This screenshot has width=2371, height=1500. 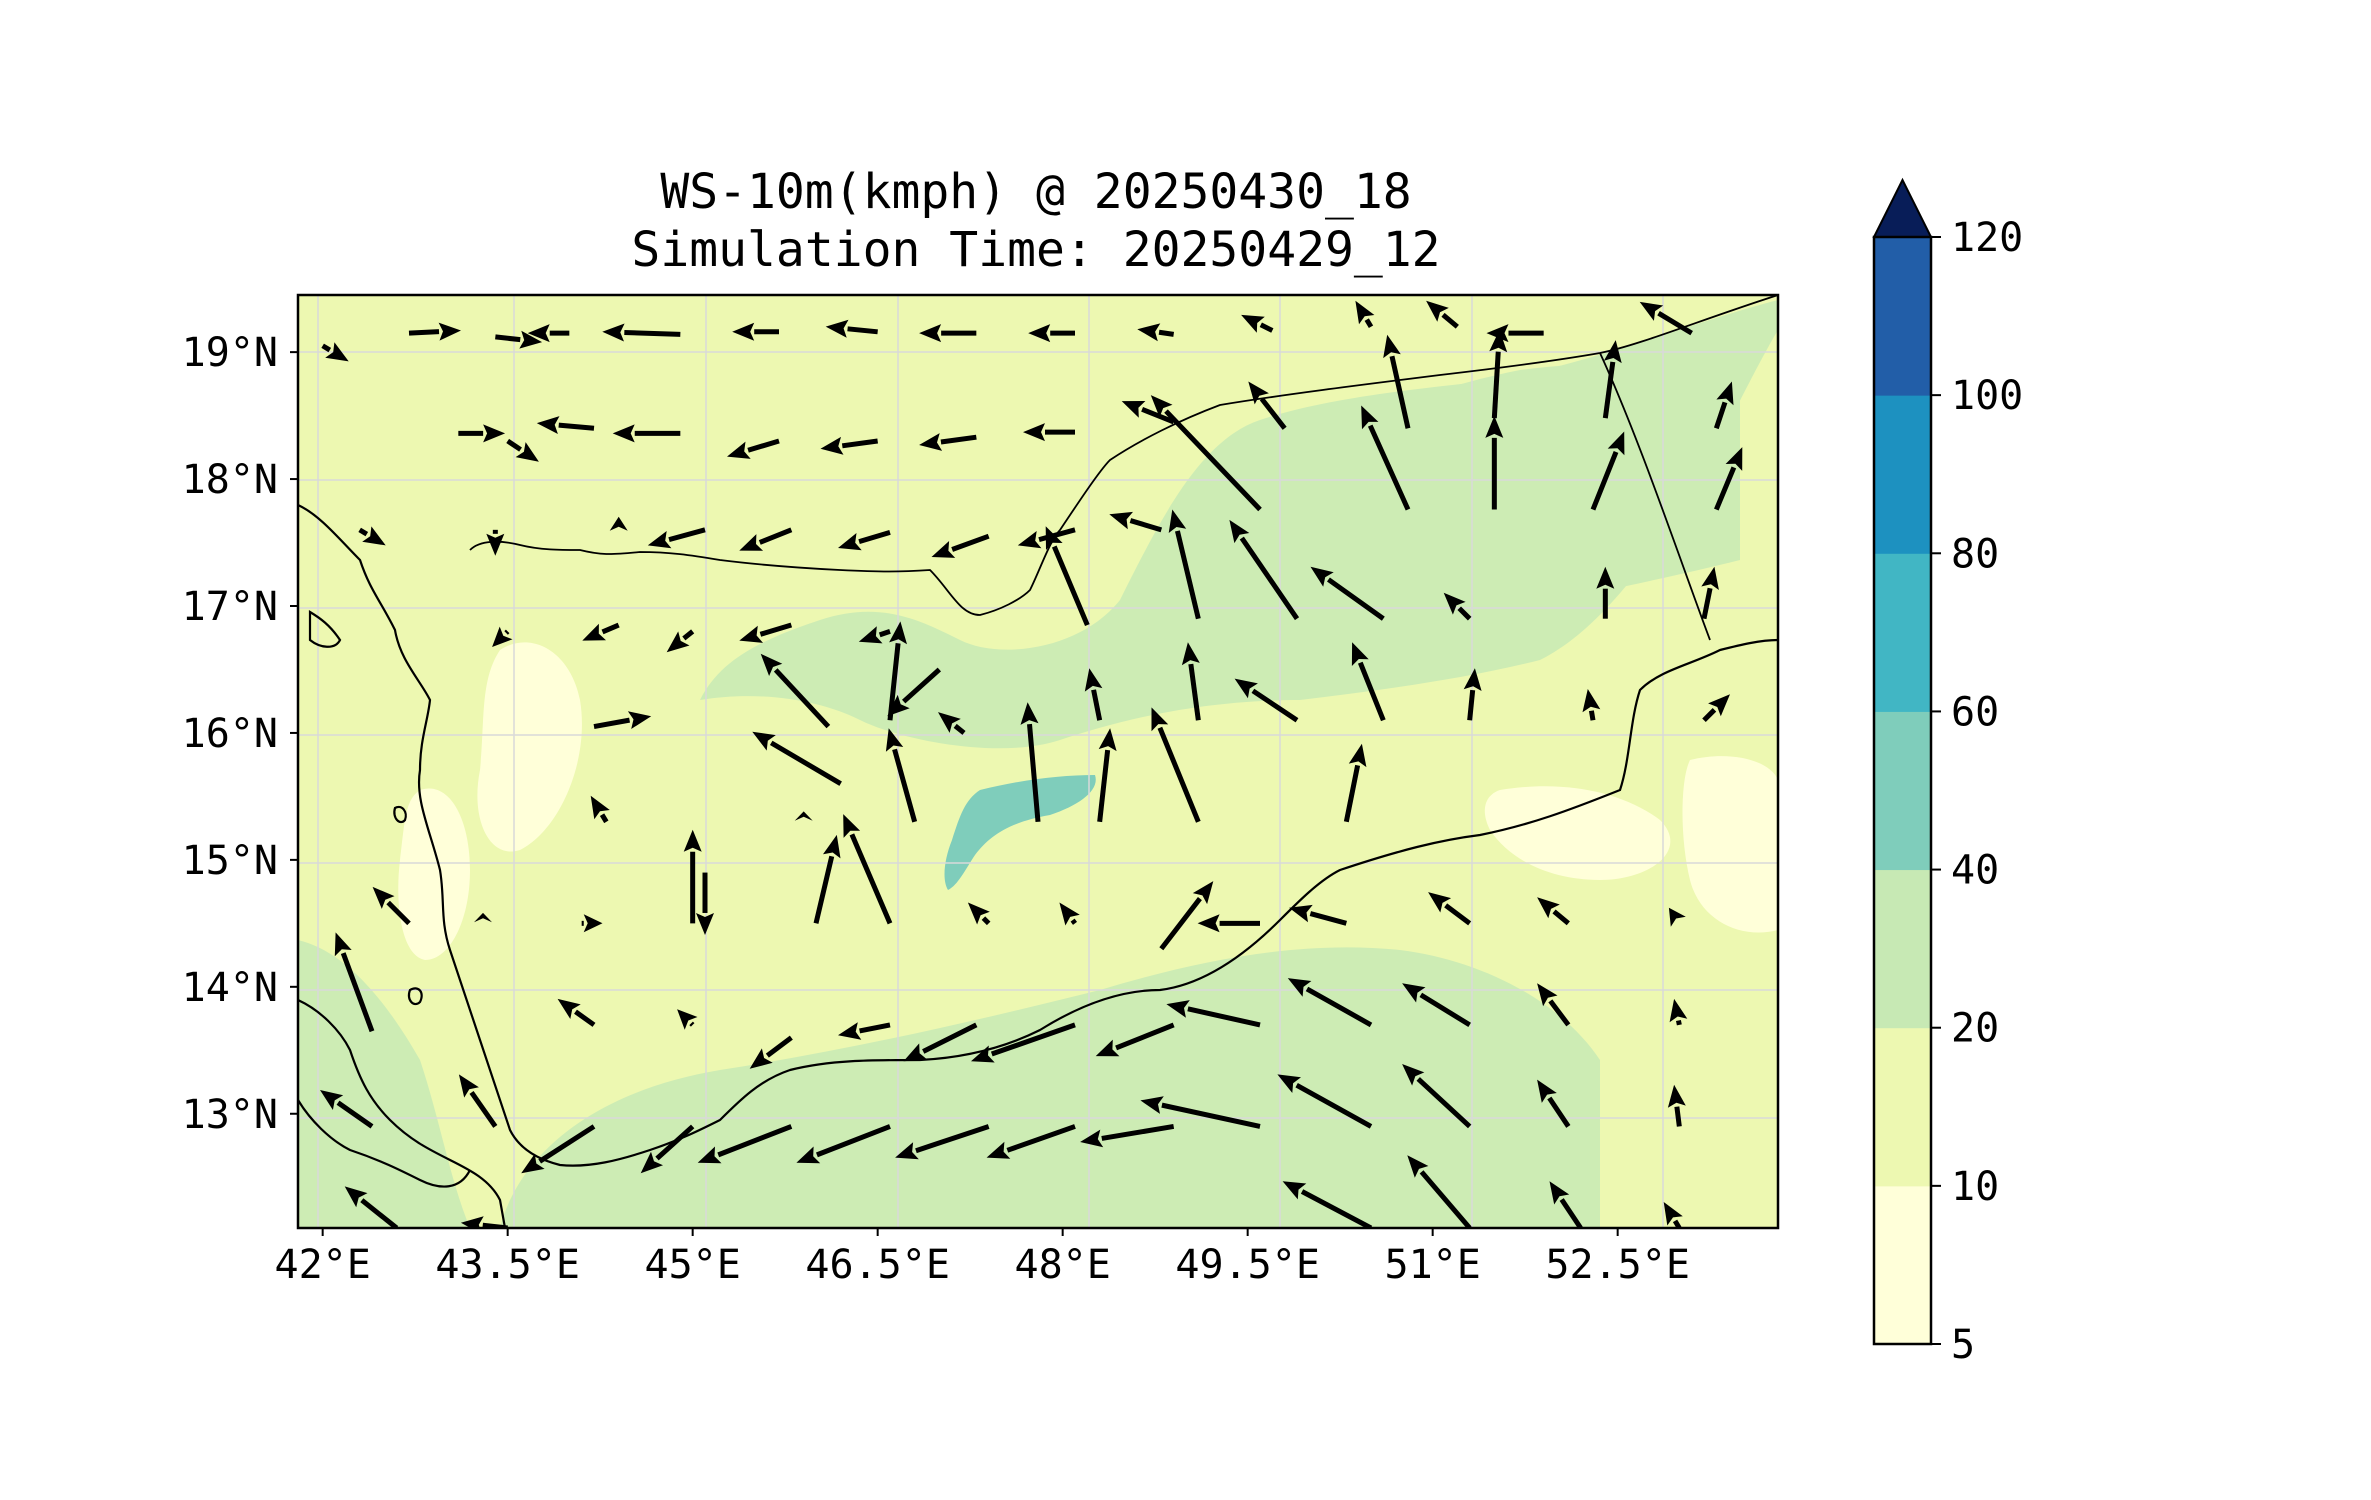 I want to click on x-tick-label: 51°E, so click(x=1433, y=1265).